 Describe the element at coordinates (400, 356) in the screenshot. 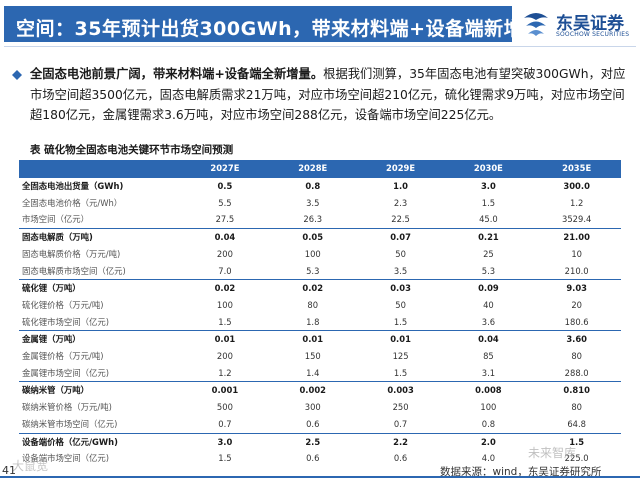

I see `value-cell: 125` at that location.